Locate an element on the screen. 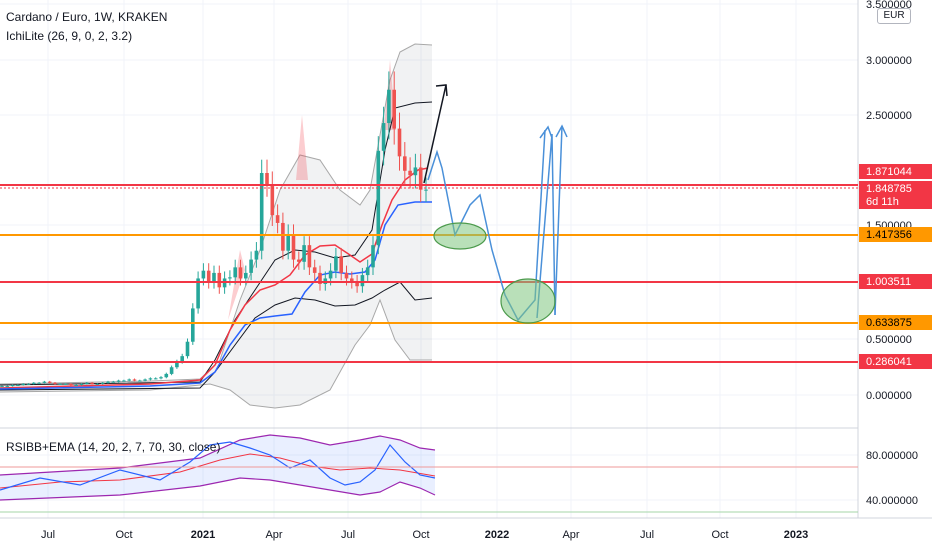 This screenshot has height=550, width=932. level-tag-text: 1.003511 is located at coordinates (888, 282).